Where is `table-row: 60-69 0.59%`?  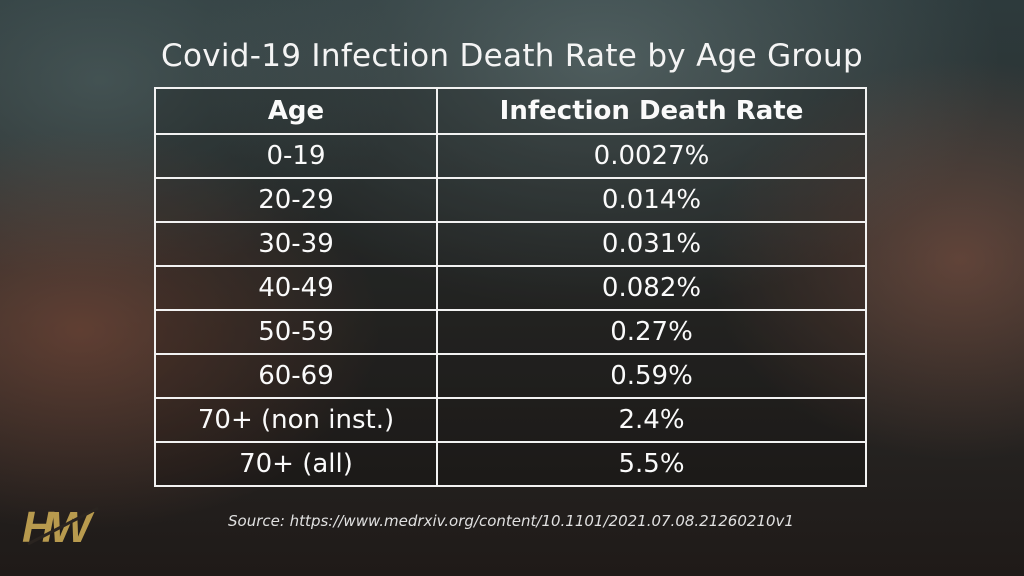
table-row: 60-69 0.59% is located at coordinates (510, 376).